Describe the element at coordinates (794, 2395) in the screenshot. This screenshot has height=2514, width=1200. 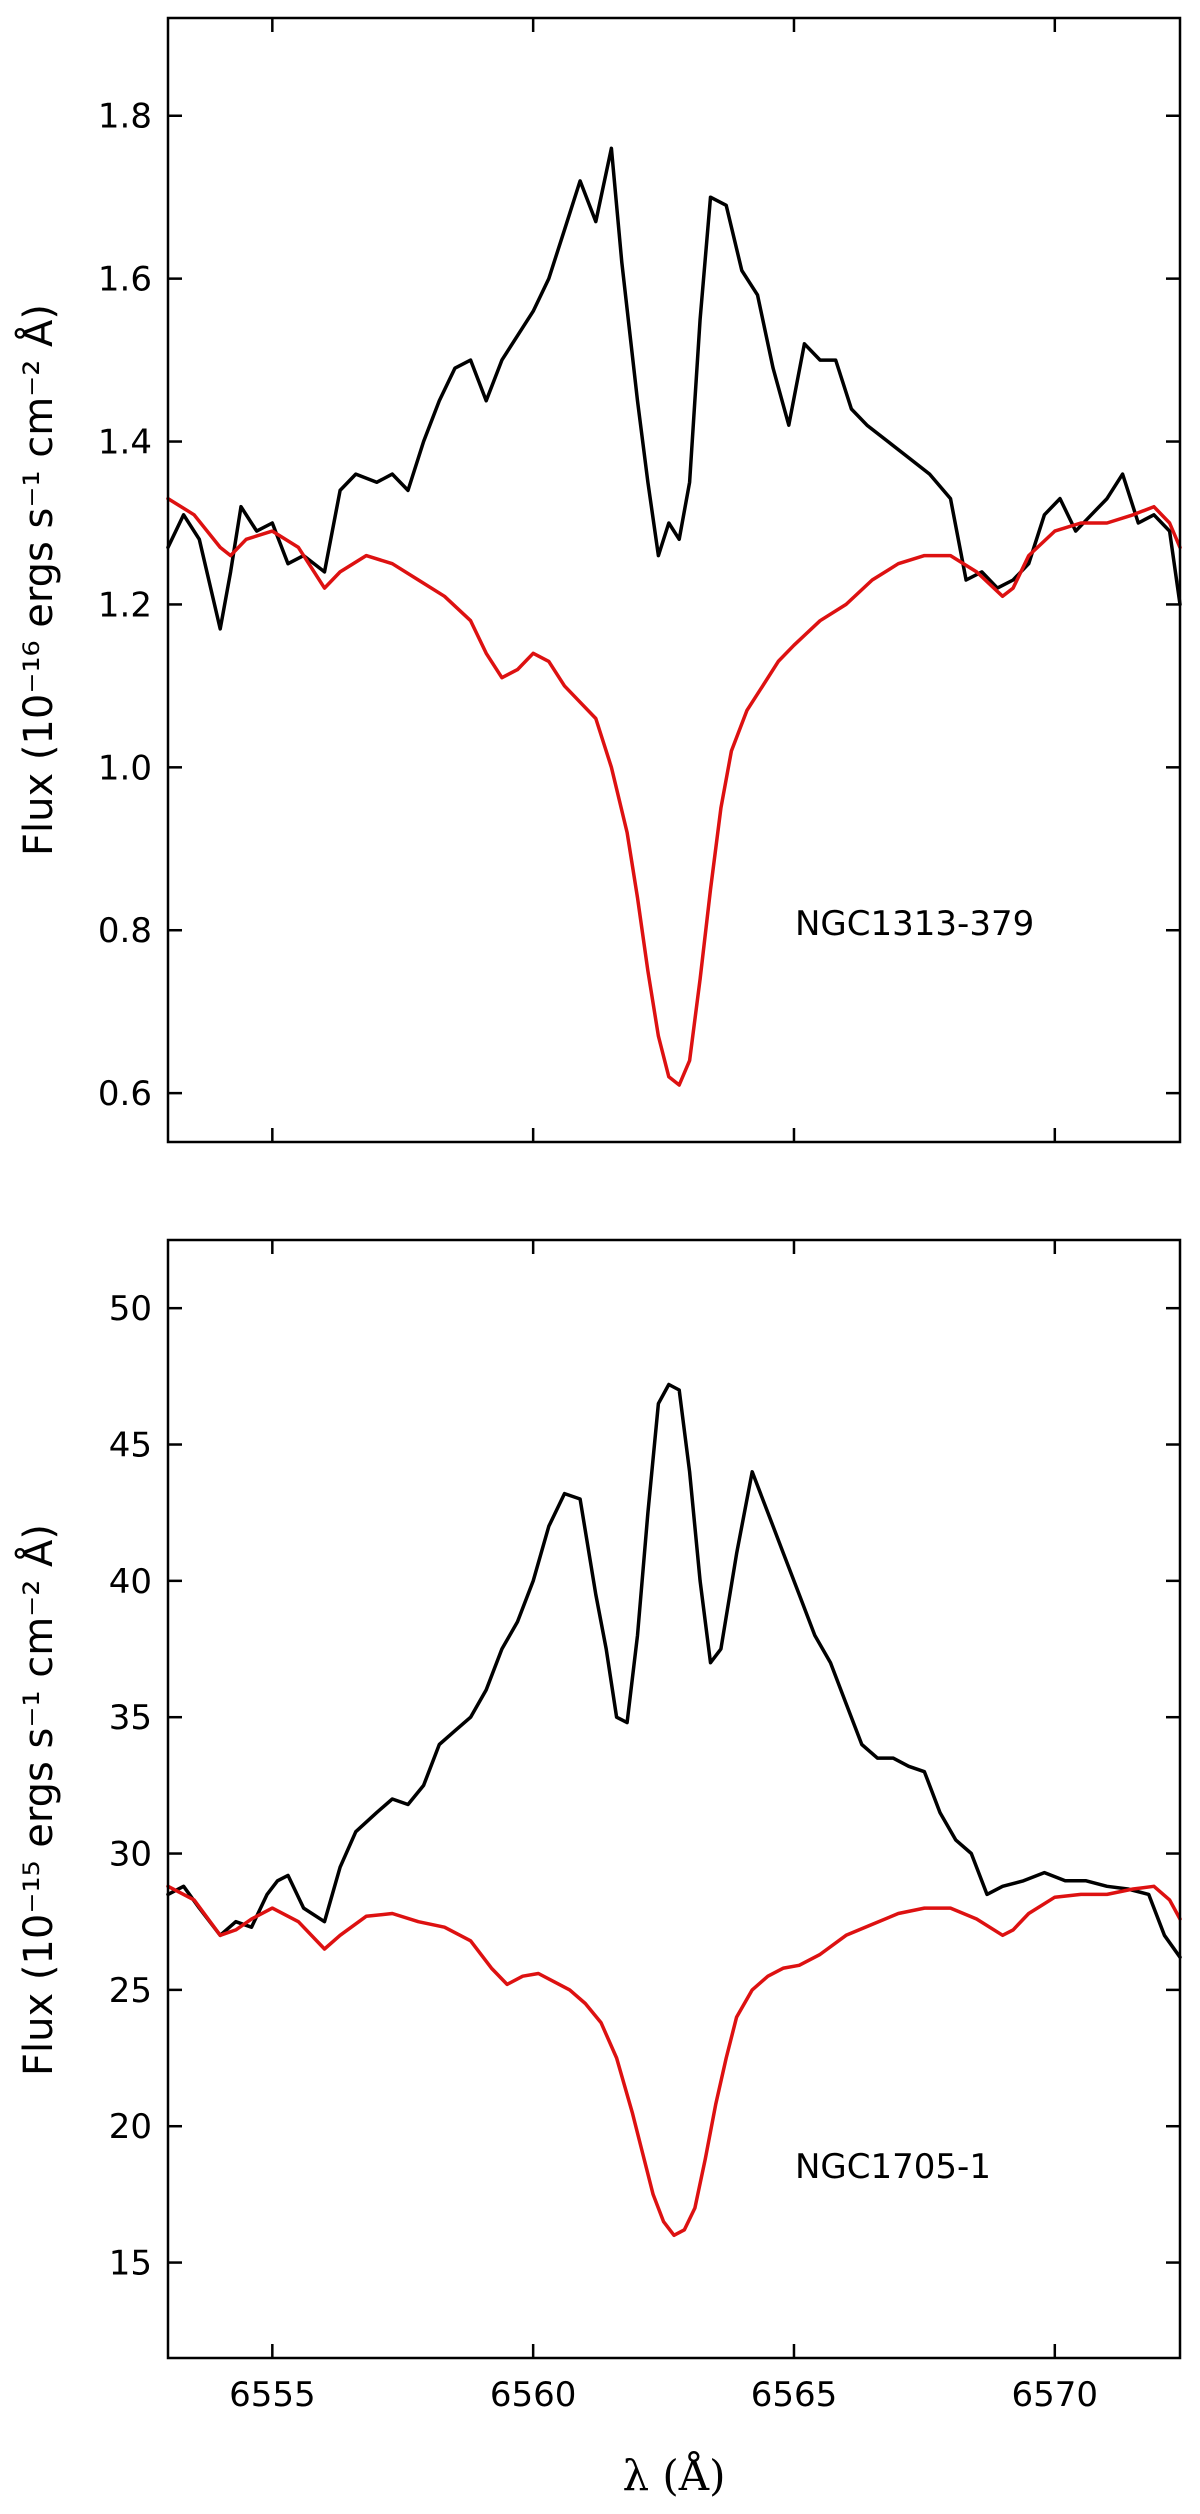
I see `x-tick-label: 6565` at that location.